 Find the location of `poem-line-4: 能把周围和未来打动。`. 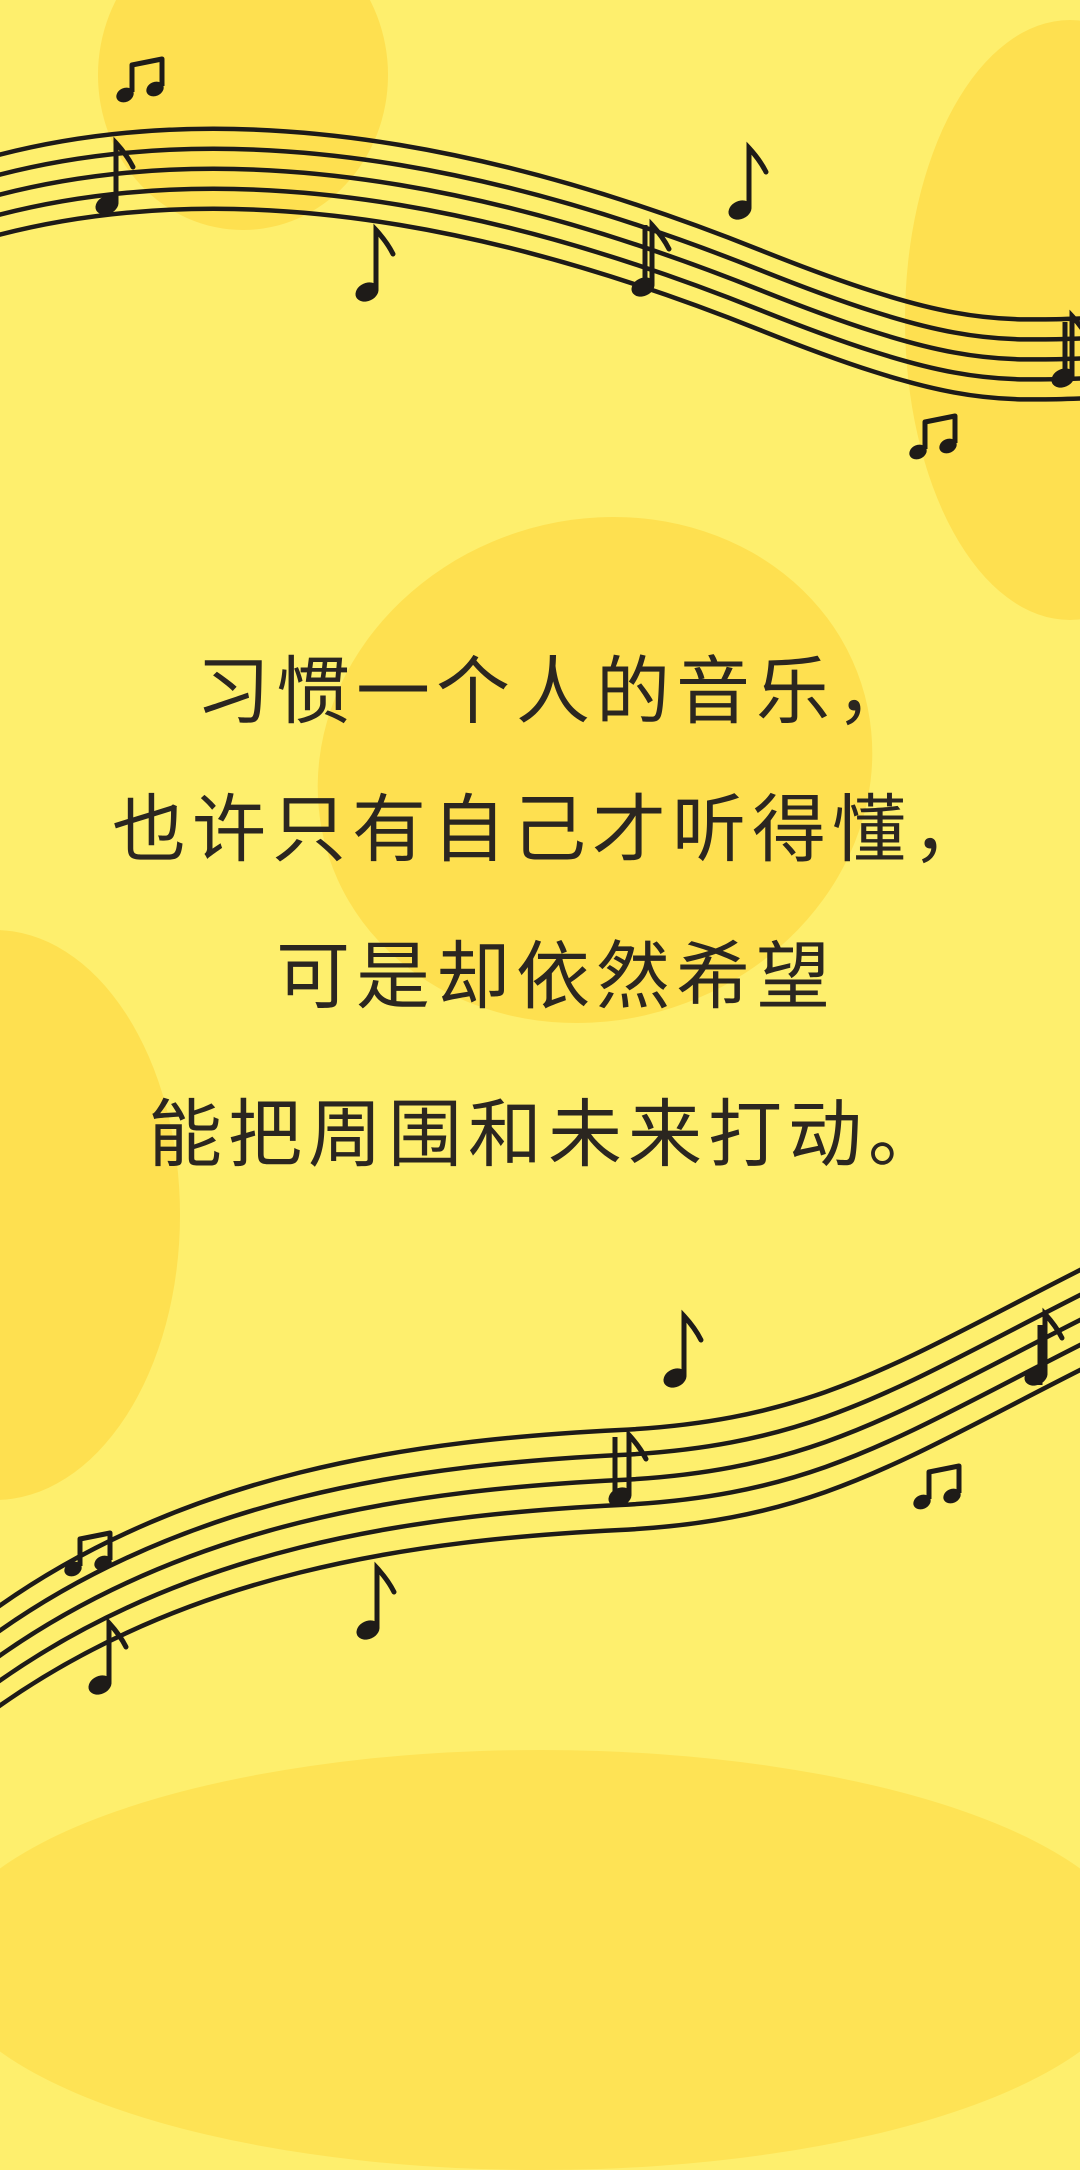

poem-line-4: 能把周围和未来打动。 is located at coordinates (548, 1135).